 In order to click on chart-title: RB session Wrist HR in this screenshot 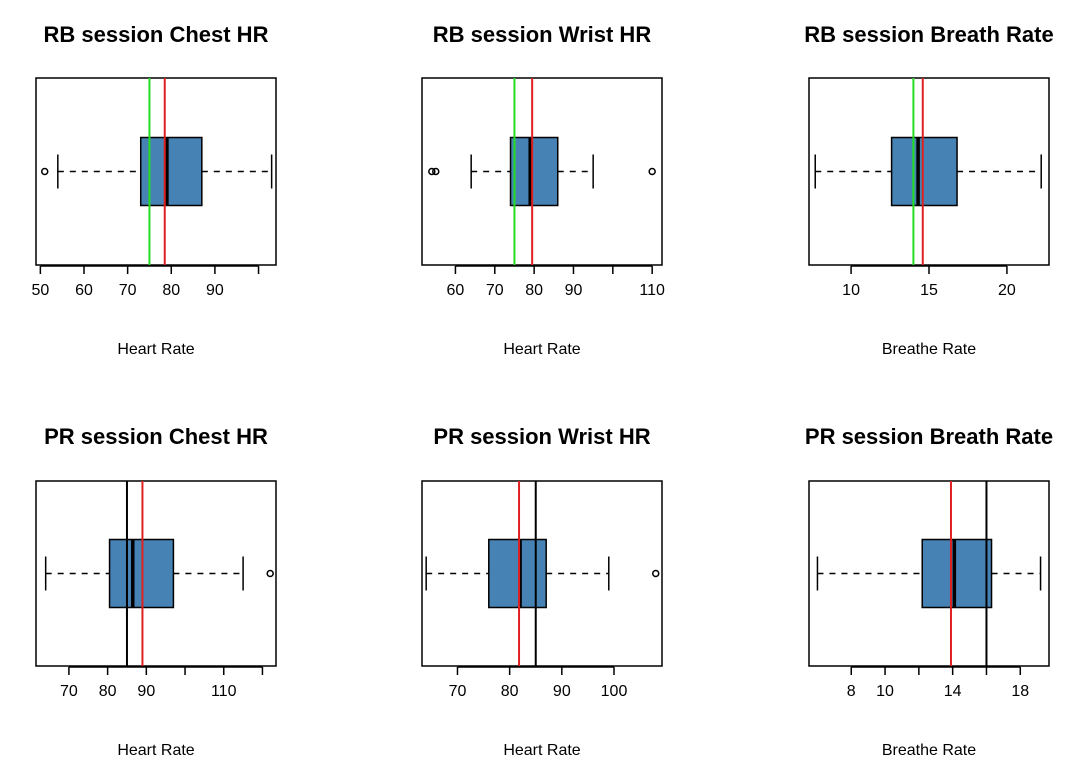, I will do `click(542, 34)`.